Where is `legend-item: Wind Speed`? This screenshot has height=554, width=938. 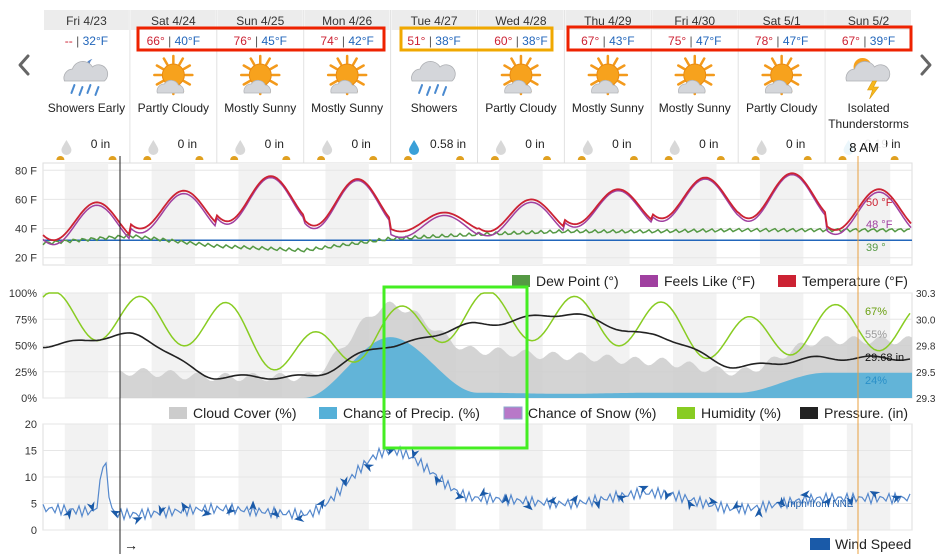
legend-item: Wind Speed is located at coordinates (860, 544).